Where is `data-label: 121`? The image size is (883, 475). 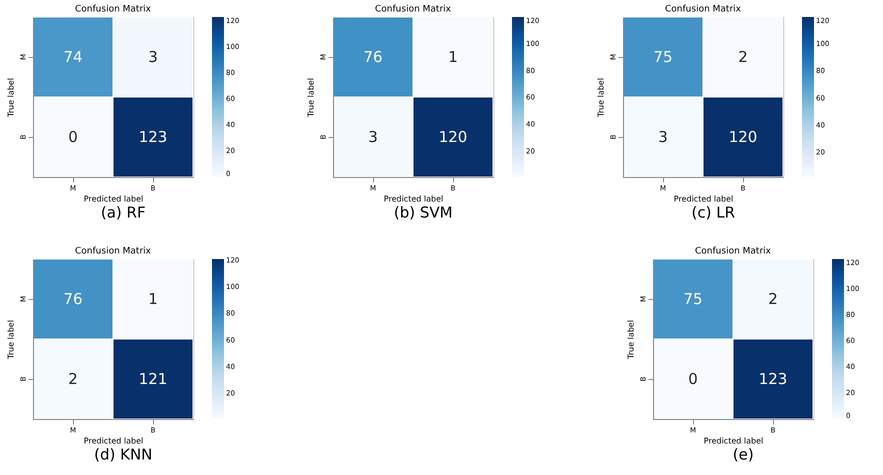 data-label: 121 is located at coordinates (153, 379).